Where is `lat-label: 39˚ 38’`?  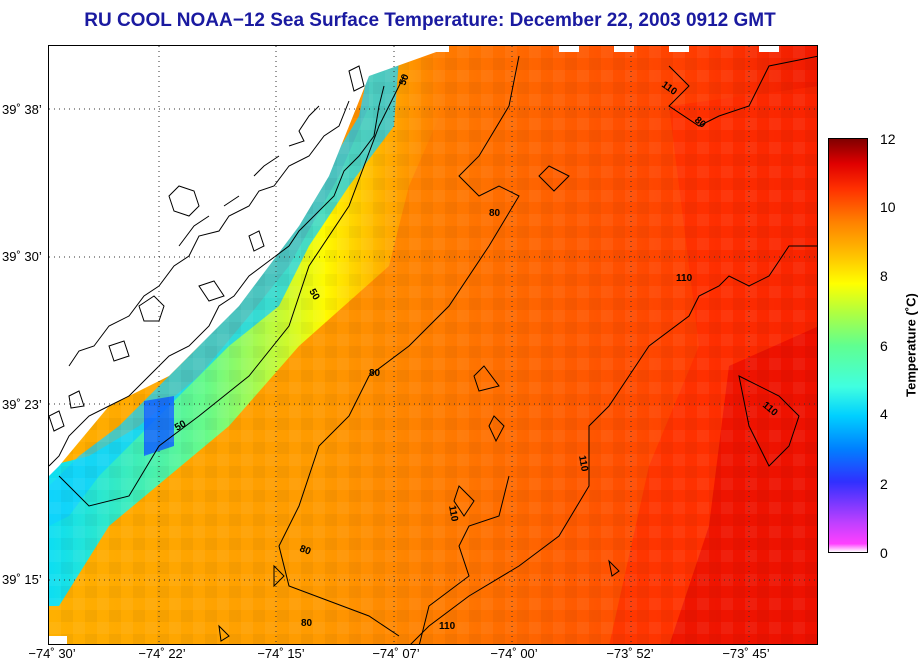 lat-label: 39˚ 38’ is located at coordinates (22, 109).